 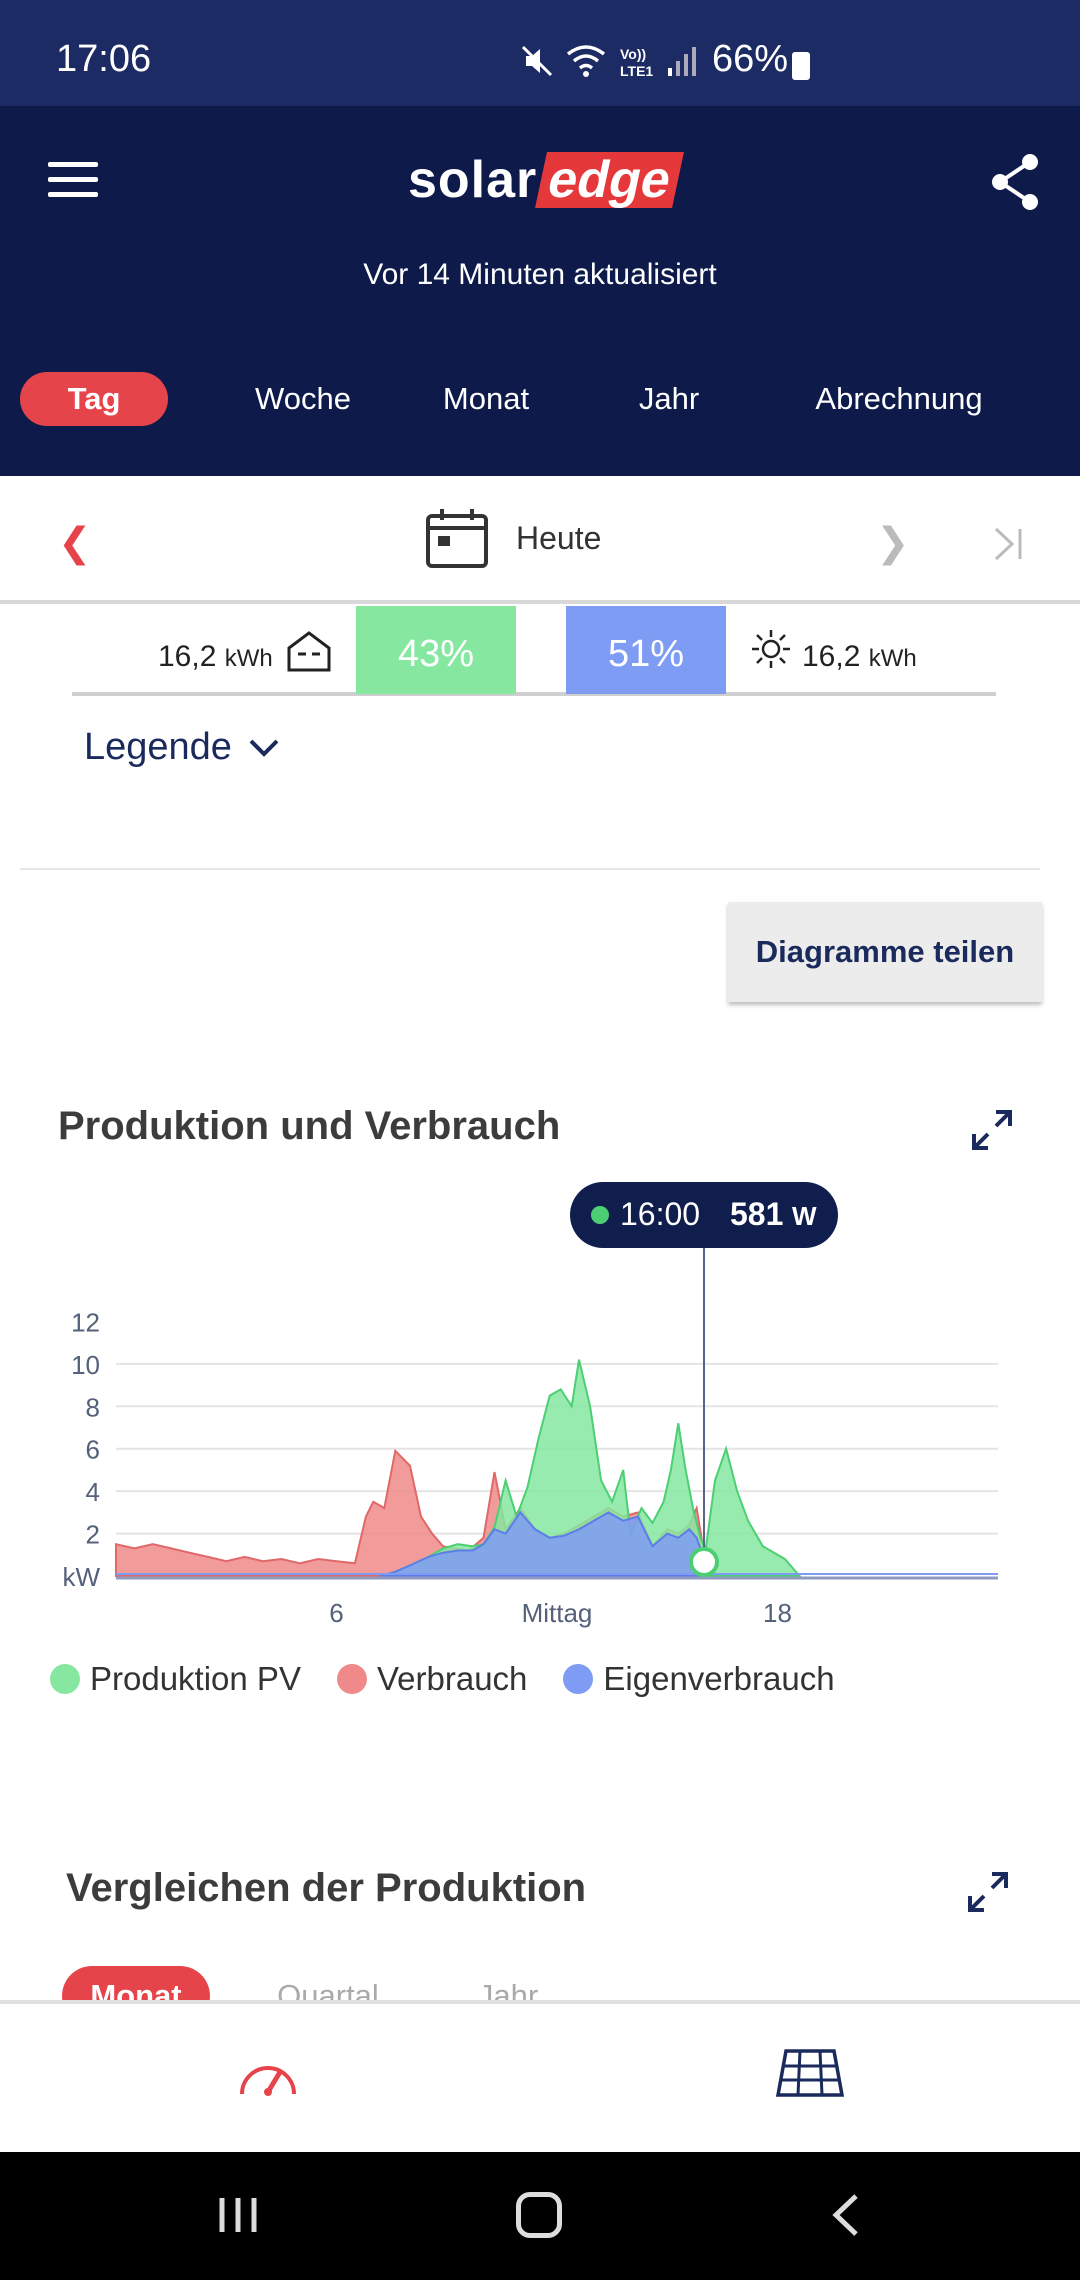 What do you see at coordinates (436, 650) in the screenshot?
I see `self-consumption-percent: 43%` at bounding box center [436, 650].